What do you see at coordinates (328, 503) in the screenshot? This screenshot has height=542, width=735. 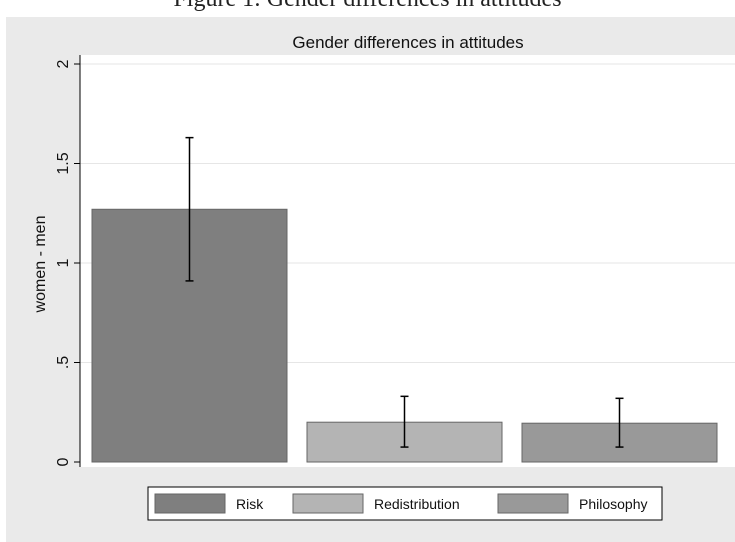 I see `legend-swatch-redistribution` at bounding box center [328, 503].